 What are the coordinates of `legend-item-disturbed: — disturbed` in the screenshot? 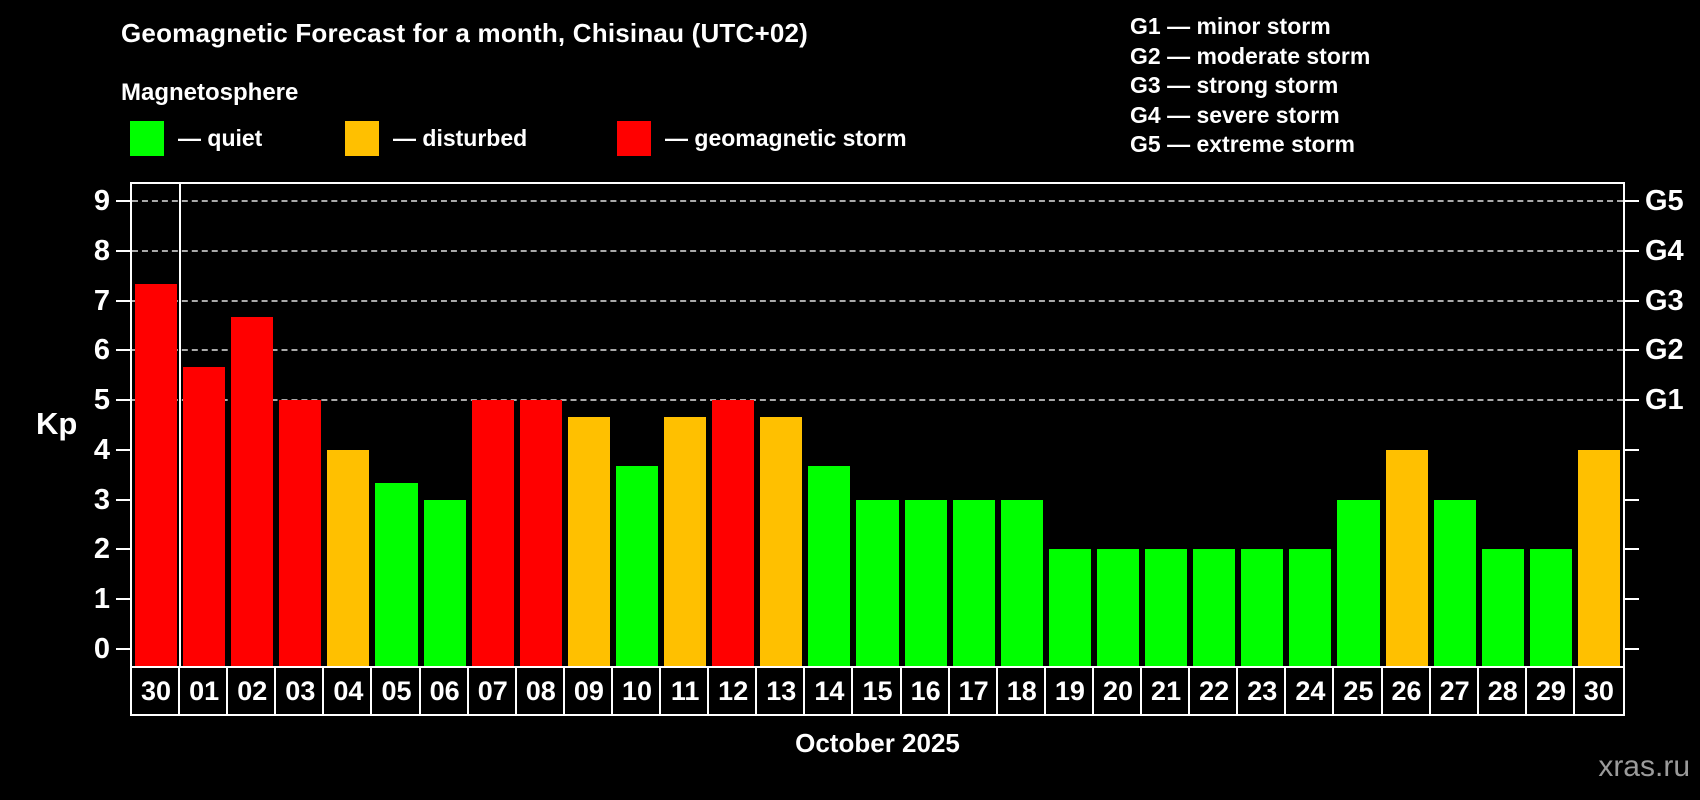 It's located at (436, 138).